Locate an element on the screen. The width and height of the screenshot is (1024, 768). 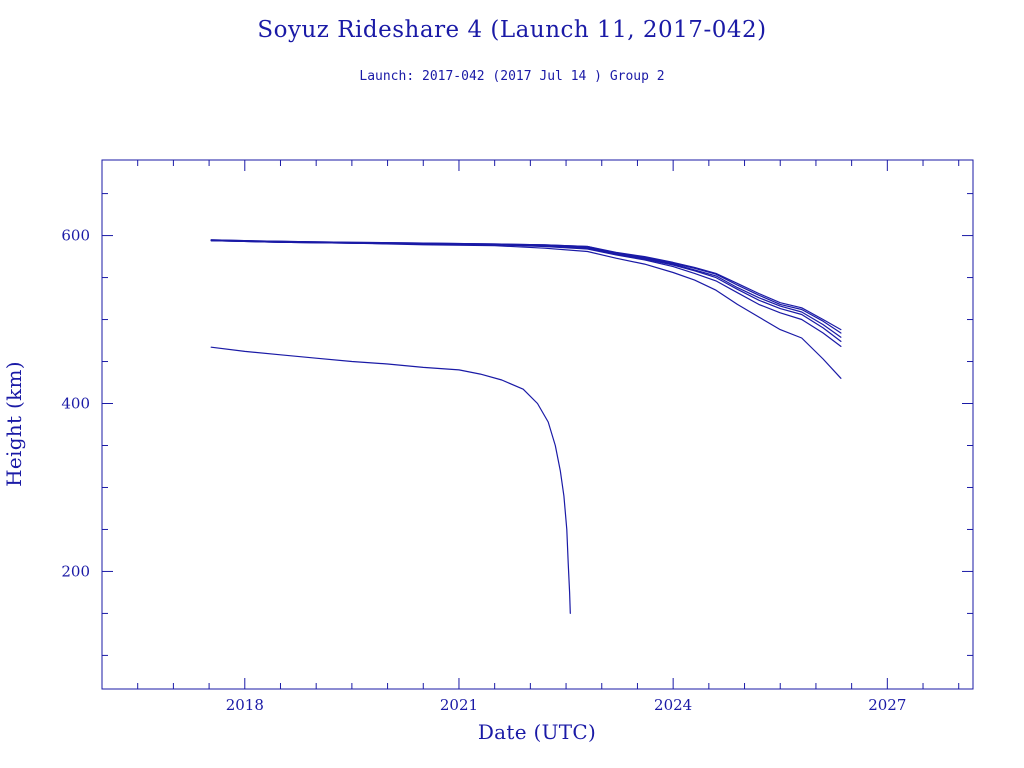
x-axis-label: Date (UTC) is located at coordinates (537, 732).